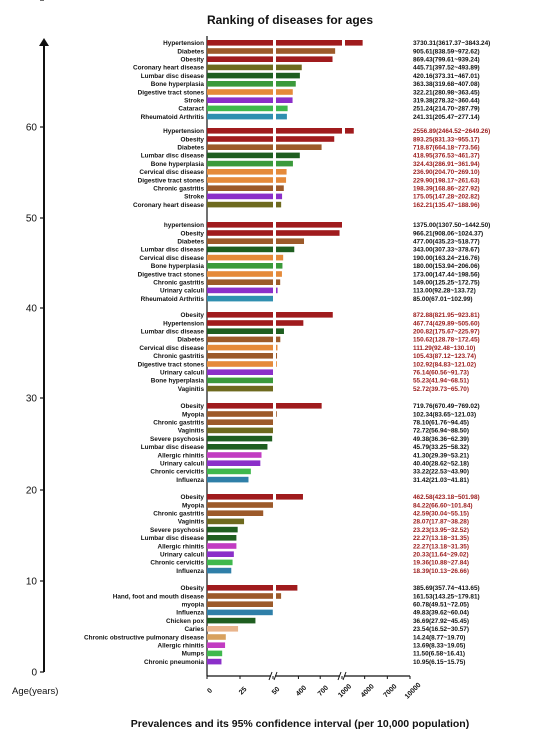 The image size is (534, 741). Describe the element at coordinates (144, 637) in the screenshot. I see `category-label: Chronic obstructive pulmonary disease` at that location.